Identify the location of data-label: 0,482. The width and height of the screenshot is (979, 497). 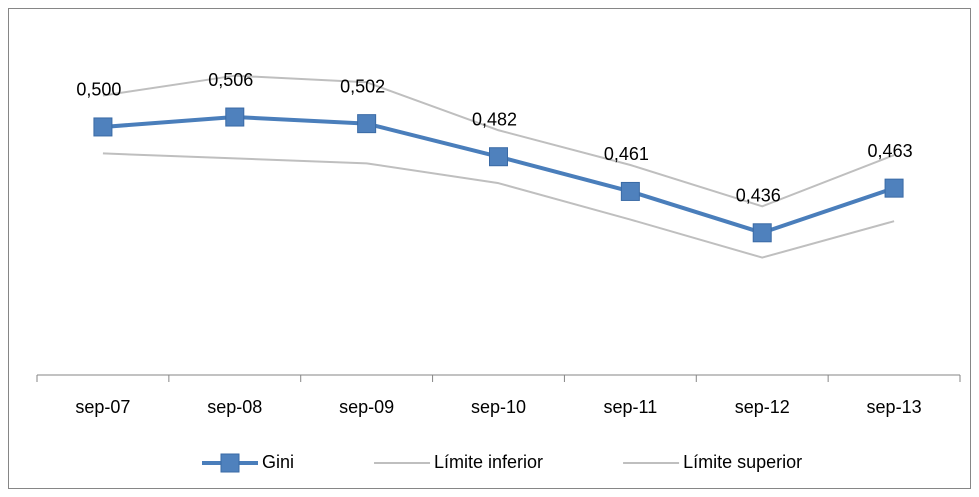
(494, 119).